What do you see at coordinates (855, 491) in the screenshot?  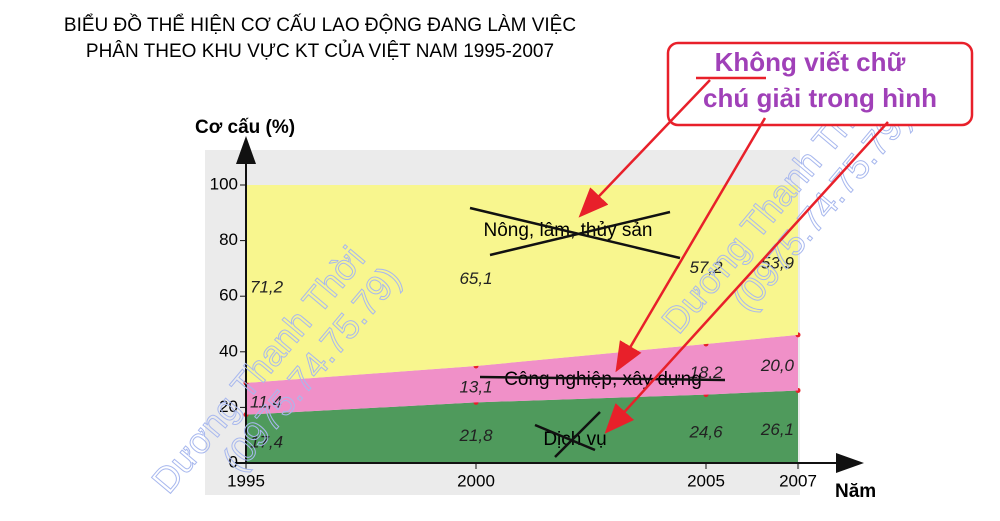 I see `x-axis-label: Năm` at bounding box center [855, 491].